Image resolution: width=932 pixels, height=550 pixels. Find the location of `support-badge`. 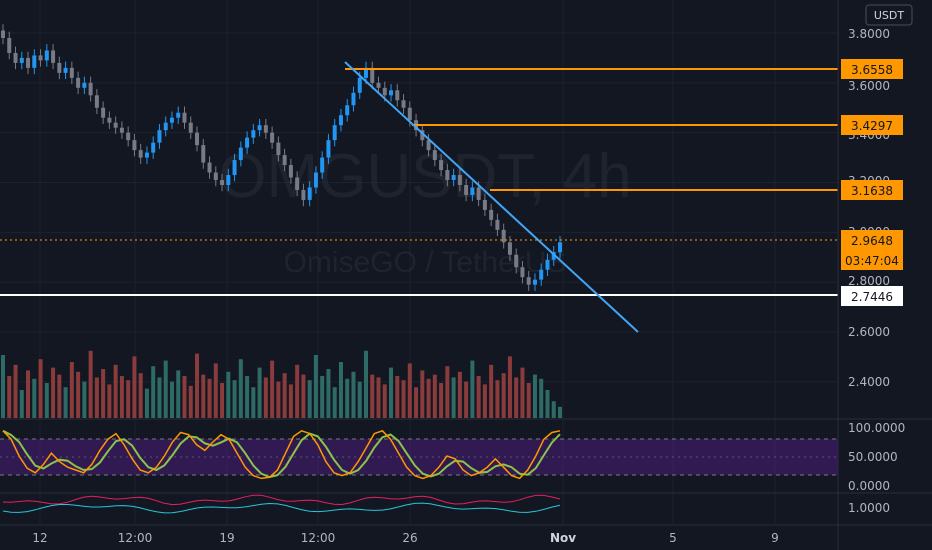

support-badge is located at coordinates (872, 296).